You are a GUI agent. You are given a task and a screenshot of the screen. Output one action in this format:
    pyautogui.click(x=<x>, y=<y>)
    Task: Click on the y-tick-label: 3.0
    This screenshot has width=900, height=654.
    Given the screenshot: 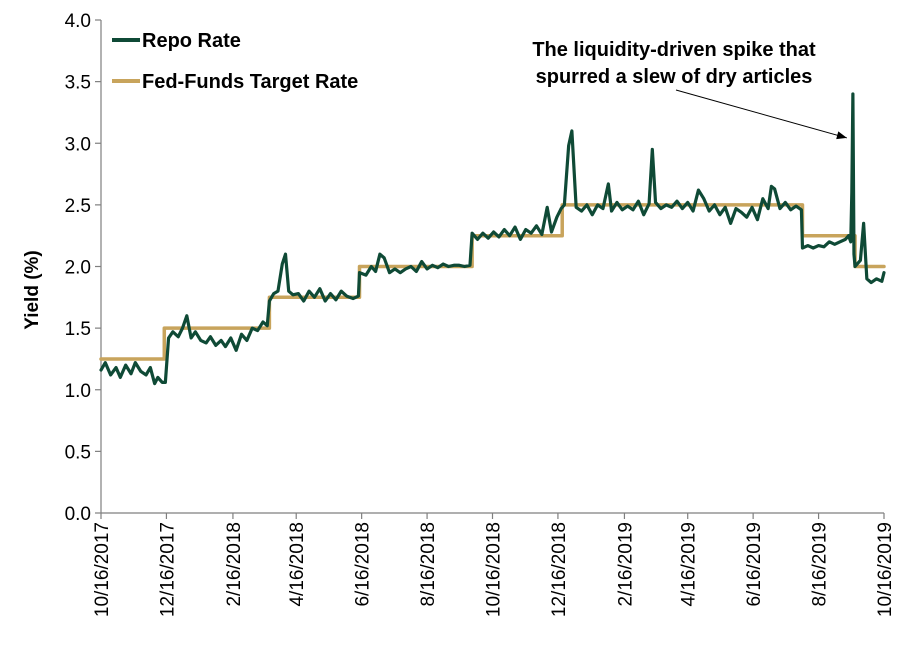 What is the action you would take?
    pyautogui.click(x=78, y=144)
    